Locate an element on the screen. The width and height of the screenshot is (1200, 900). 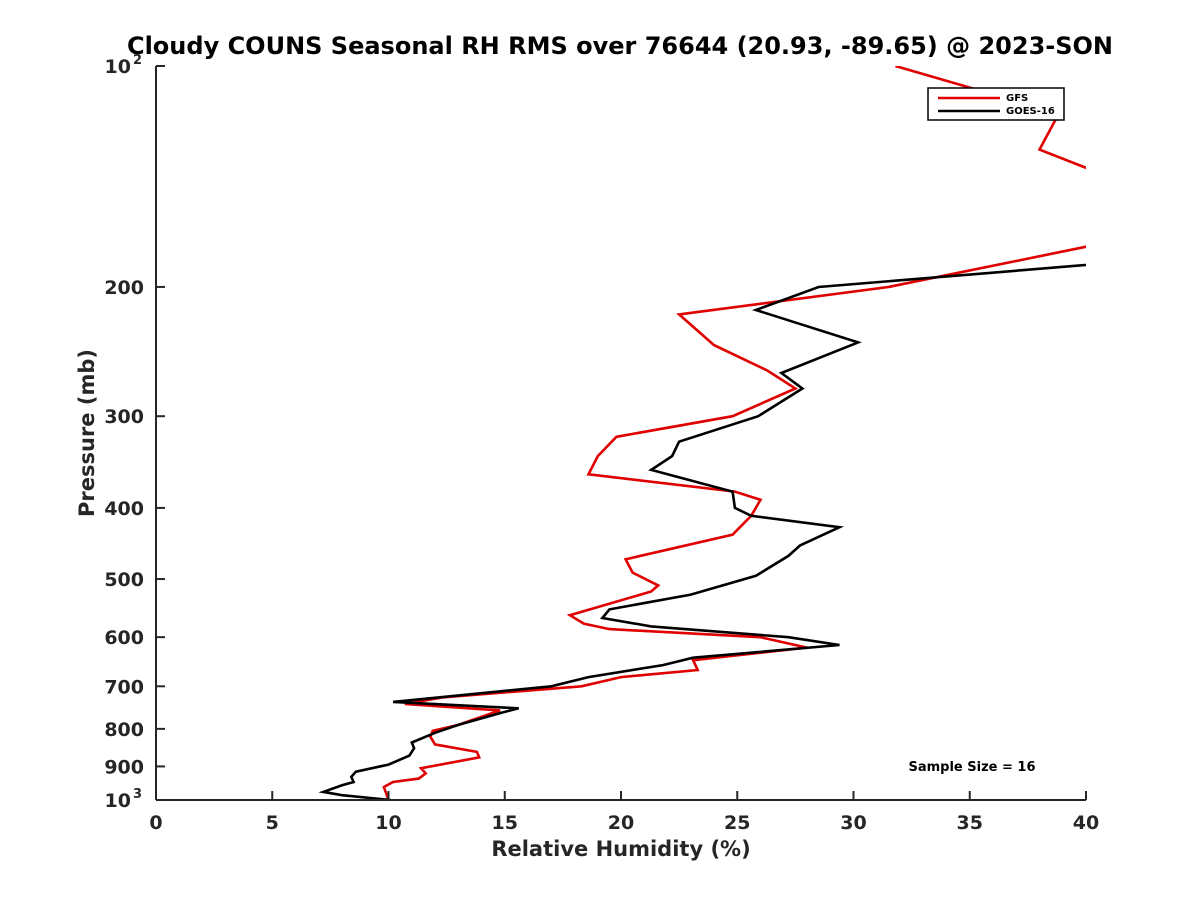
x-tick-label: 10 is located at coordinates (388, 823).